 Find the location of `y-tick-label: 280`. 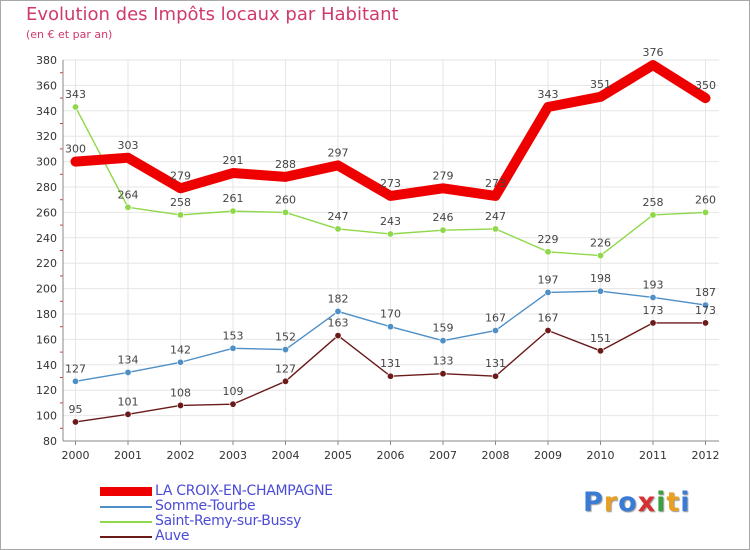

y-tick-label: 280 is located at coordinates (46, 187).